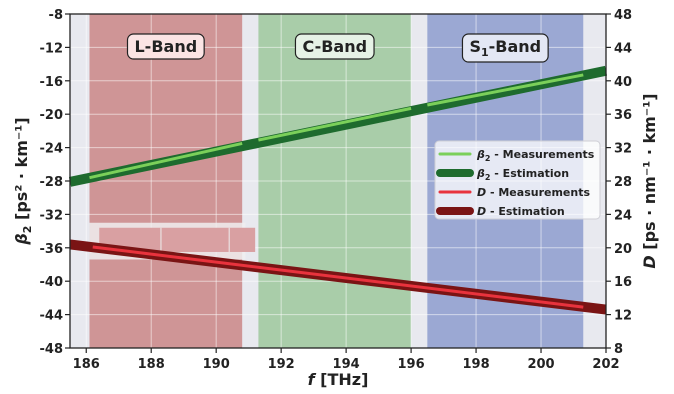 This screenshot has height=394, width=674. I want to click on y-left-tick-label: -8, so click(56, 15).